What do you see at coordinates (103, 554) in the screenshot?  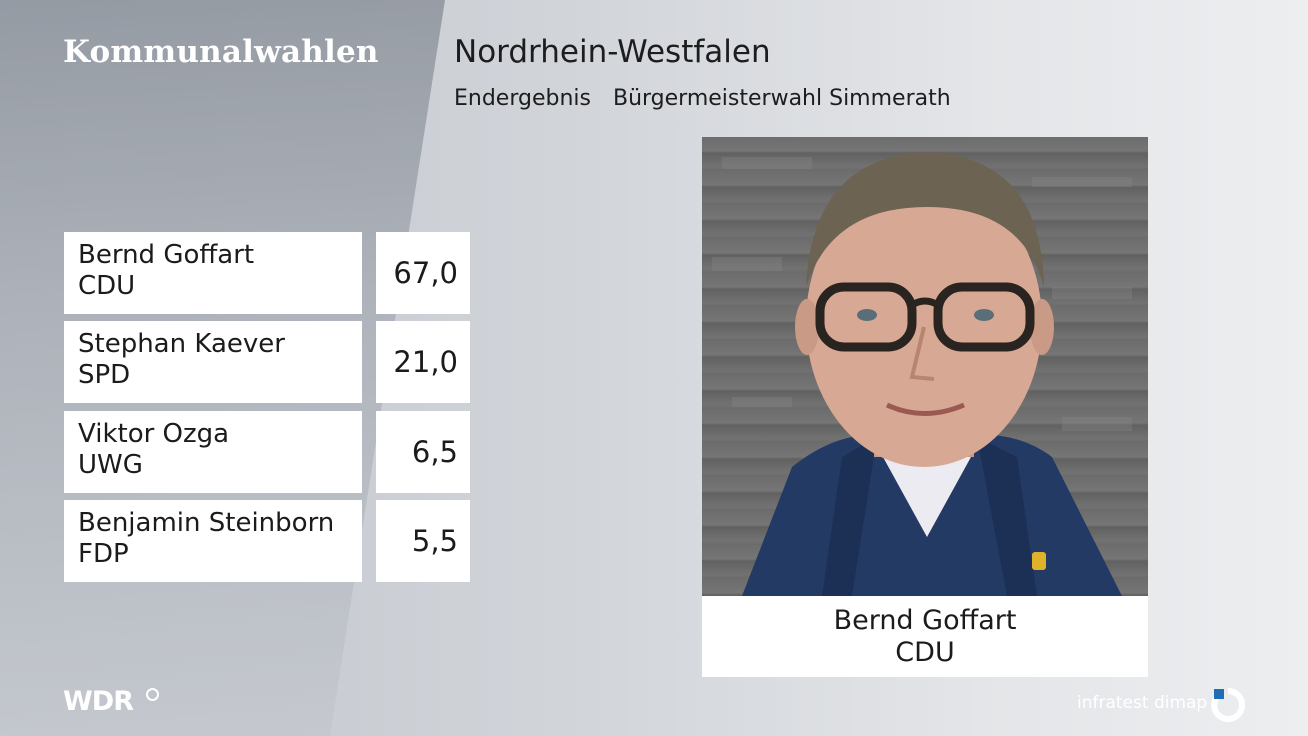 I see `candidate-party: FDP` at bounding box center [103, 554].